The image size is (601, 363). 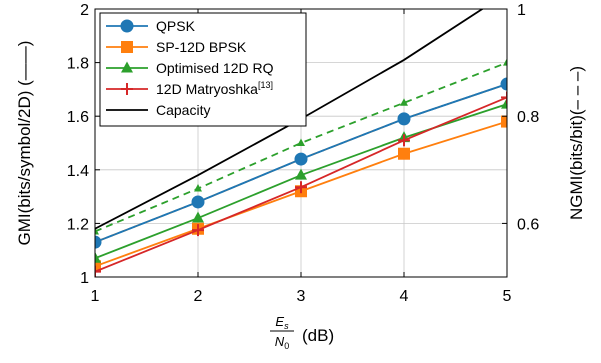 I want to click on x-tick-label-3: 3, so click(x=301, y=296).